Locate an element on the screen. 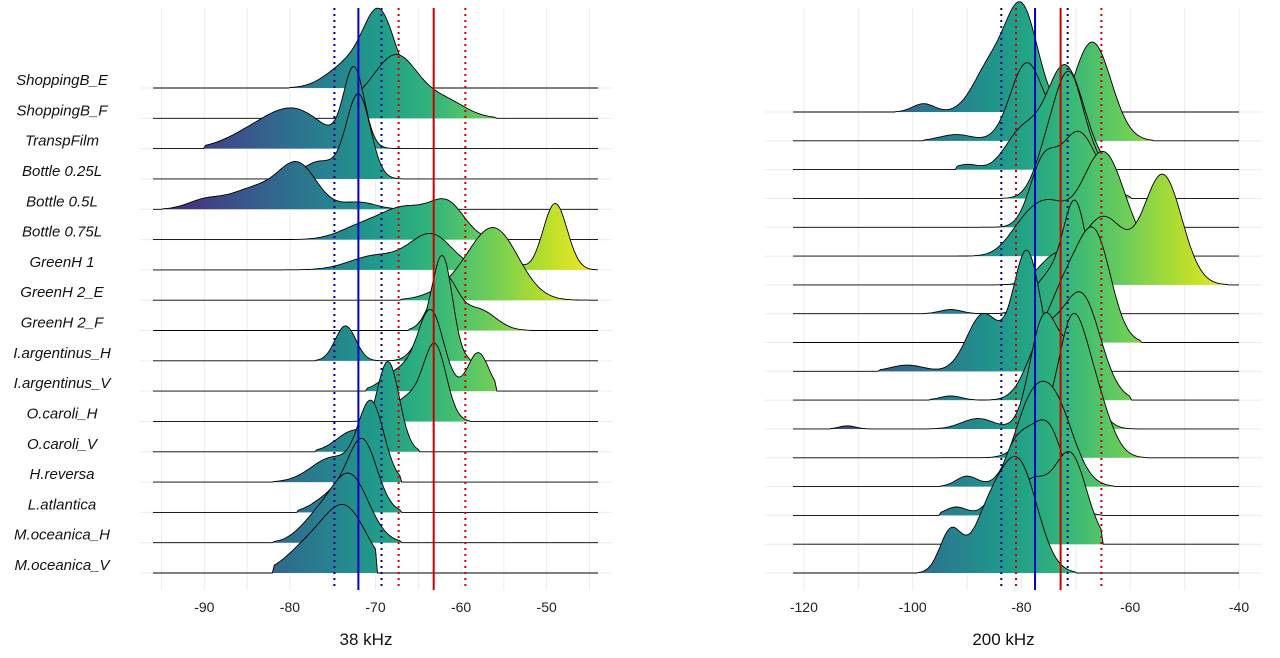 This screenshot has height=658, width=1280. category-label: Bottle 0.5L is located at coordinates (62, 201).